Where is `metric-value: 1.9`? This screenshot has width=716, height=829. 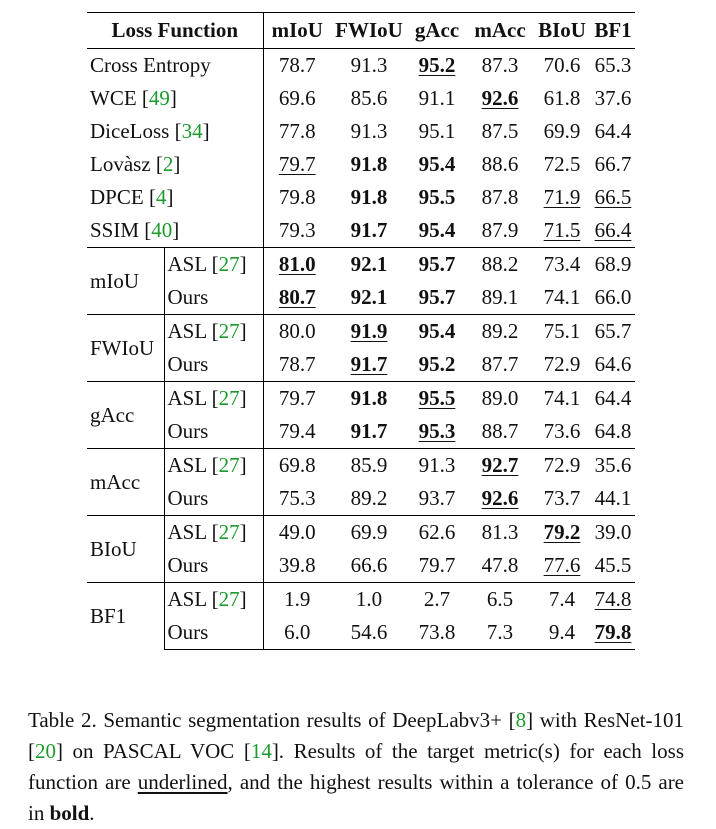
metric-value: 1.9 is located at coordinates (297, 599).